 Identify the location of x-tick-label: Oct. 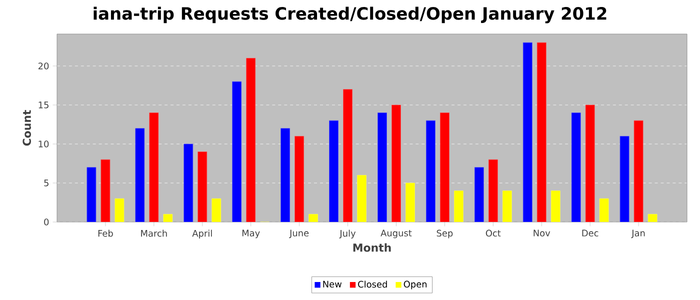
(493, 233).